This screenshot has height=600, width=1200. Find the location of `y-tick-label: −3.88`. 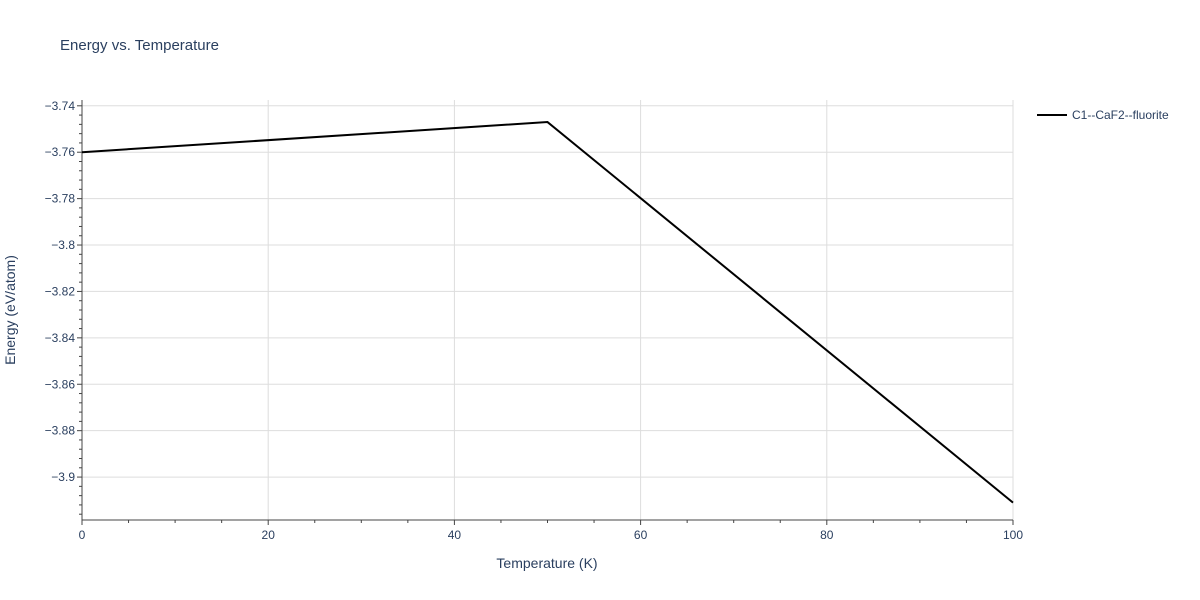

y-tick-label: −3.88 is located at coordinates (60, 431).